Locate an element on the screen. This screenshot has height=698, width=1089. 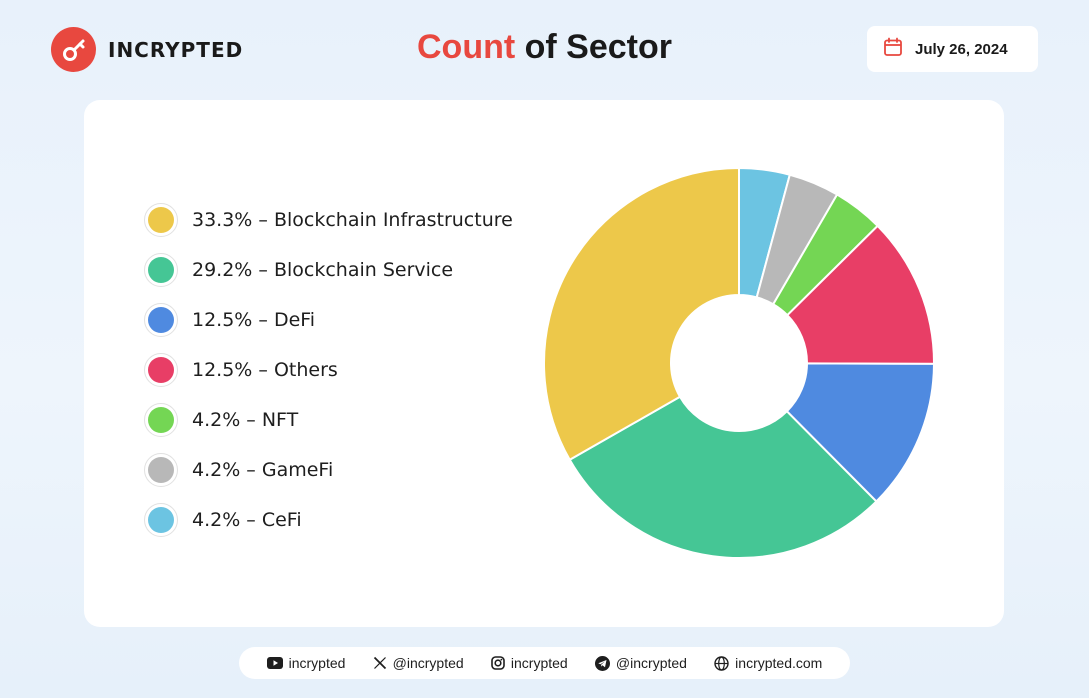
brand-name: INCRYPTED is located at coordinates (176, 49).